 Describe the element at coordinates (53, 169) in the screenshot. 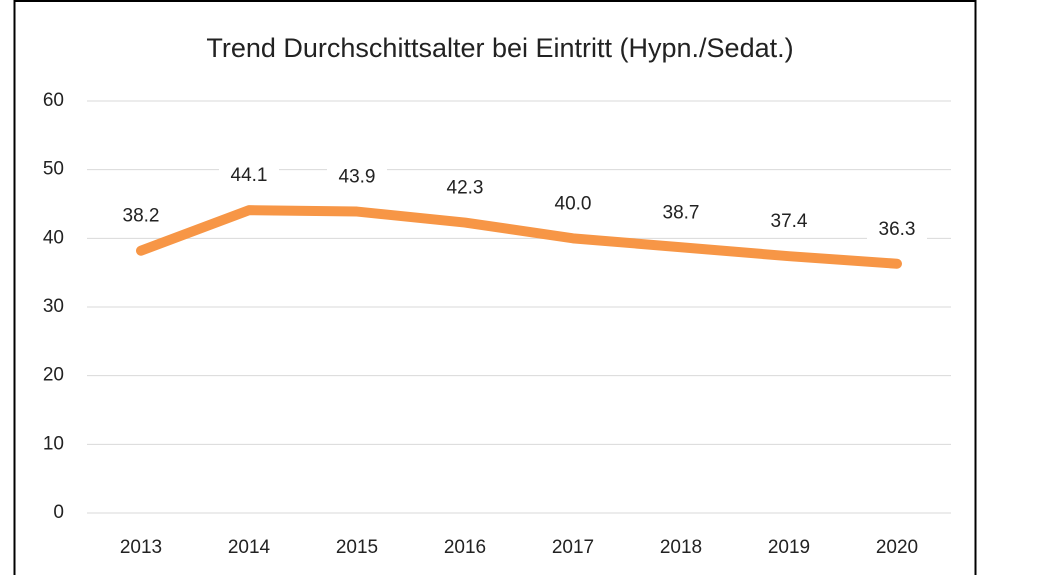

I see `y-tick-label: 50` at that location.